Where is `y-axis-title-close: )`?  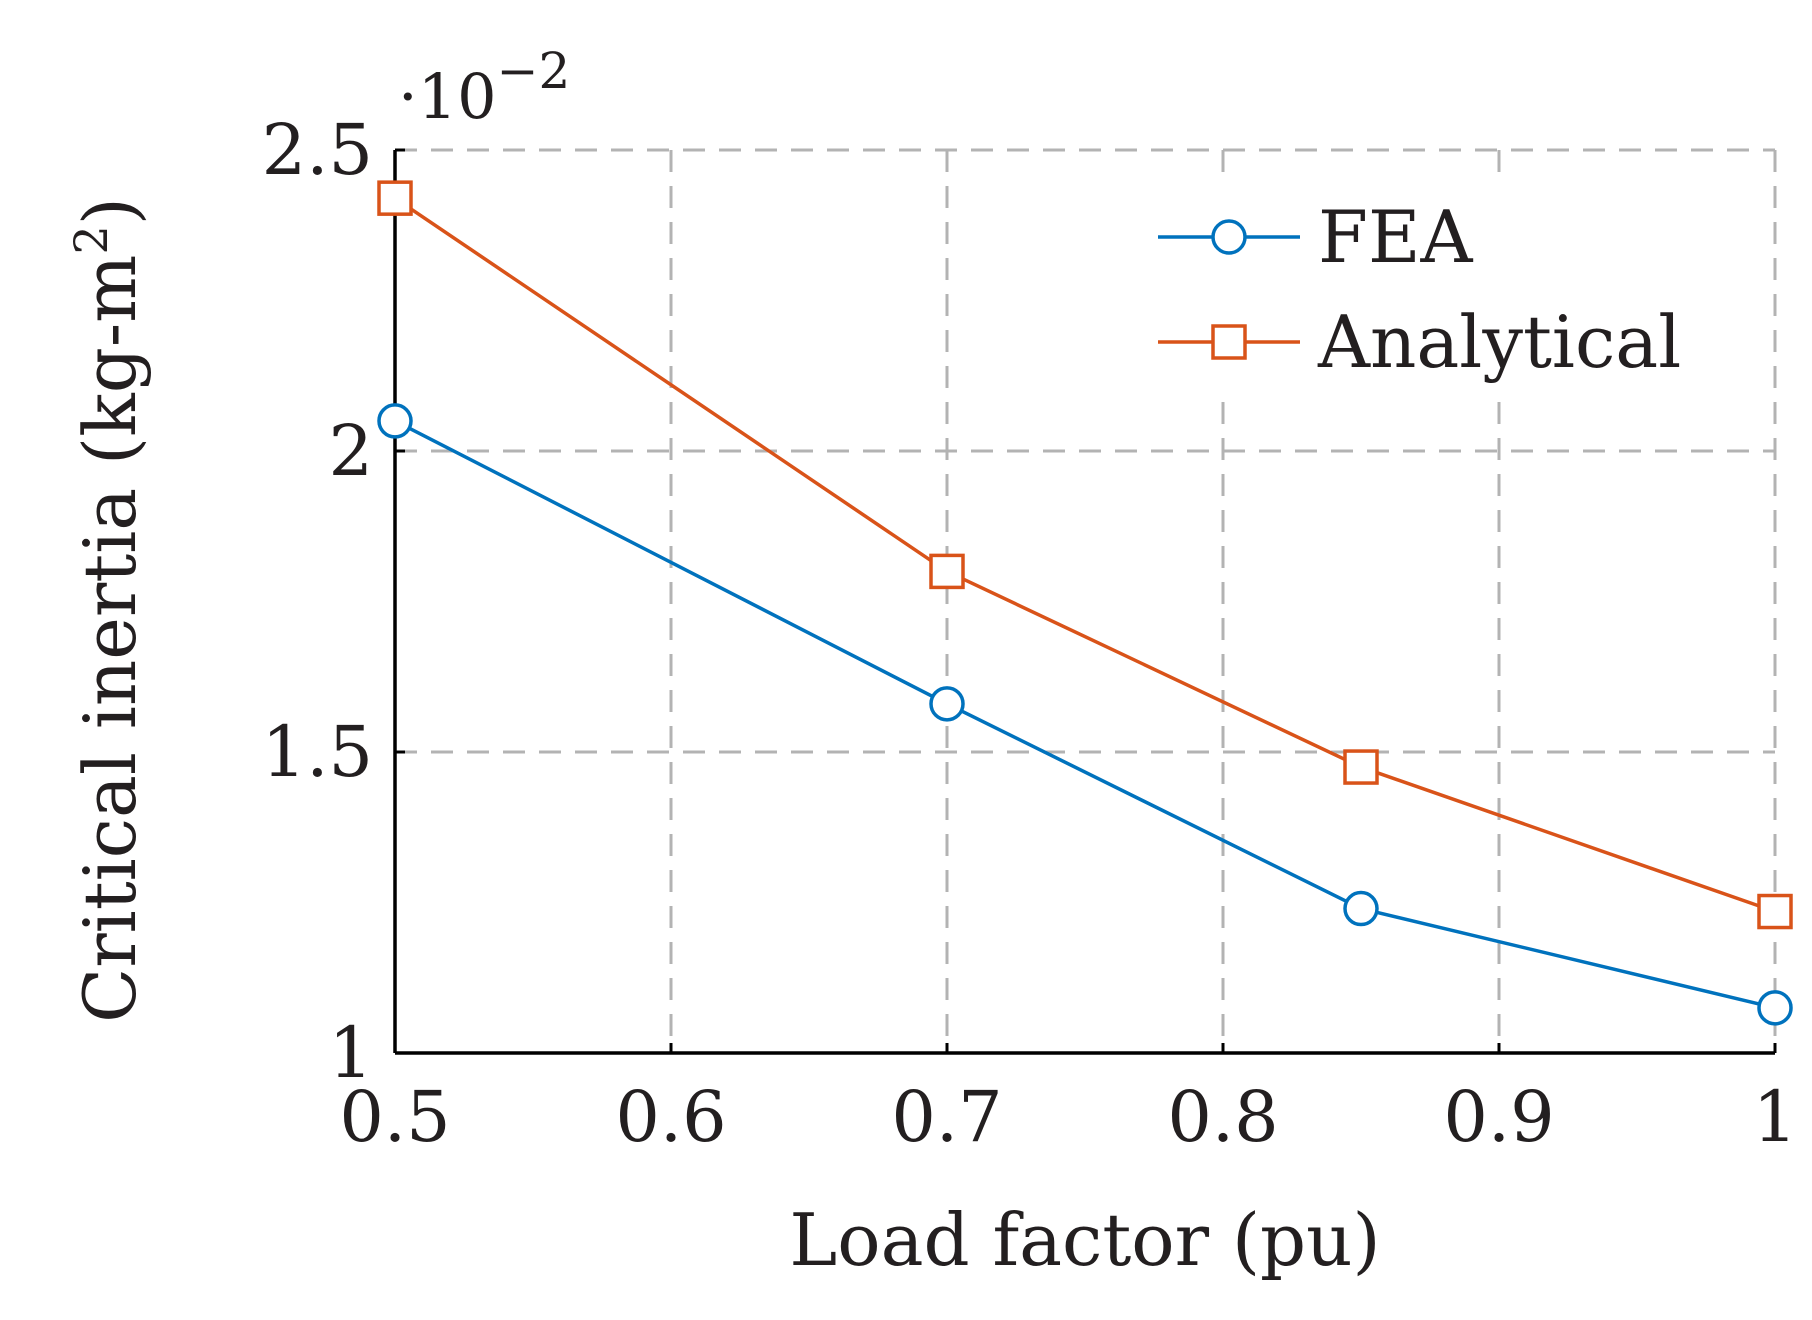 y-axis-title-close: ) is located at coordinates (110, 211).